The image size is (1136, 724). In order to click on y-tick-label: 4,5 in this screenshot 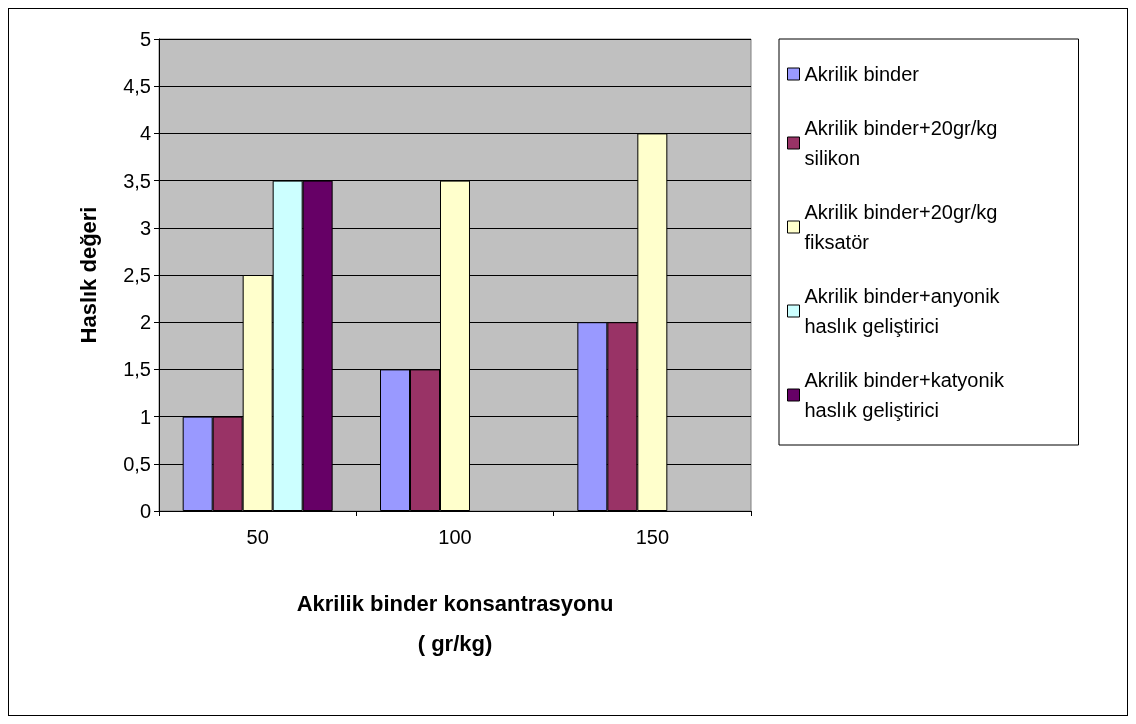, I will do `click(137, 86)`.